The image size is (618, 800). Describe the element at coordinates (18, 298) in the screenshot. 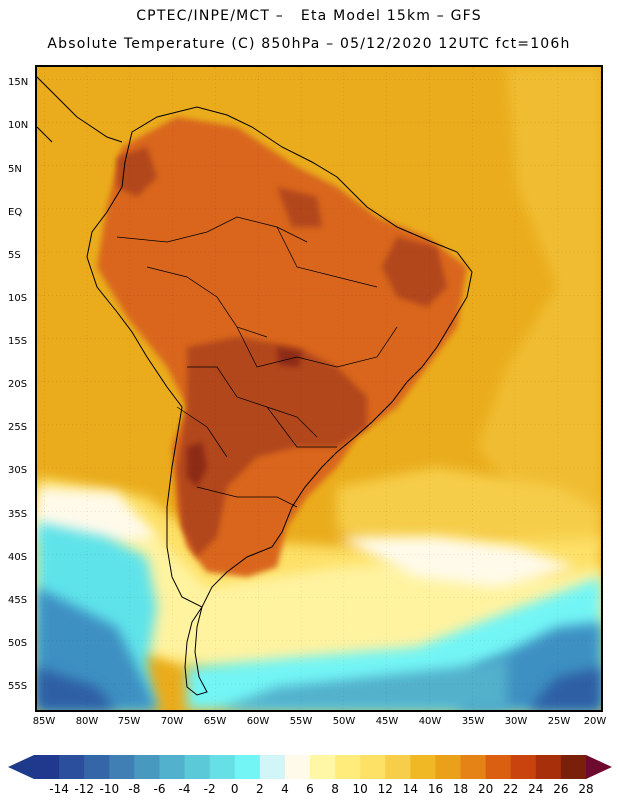

I see `lat-label-10s: 10S` at that location.